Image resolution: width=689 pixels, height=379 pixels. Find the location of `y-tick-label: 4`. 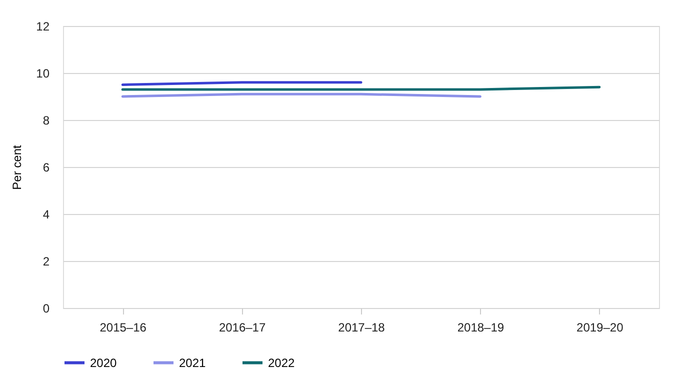

y-tick-label: 4 is located at coordinates (46, 215).